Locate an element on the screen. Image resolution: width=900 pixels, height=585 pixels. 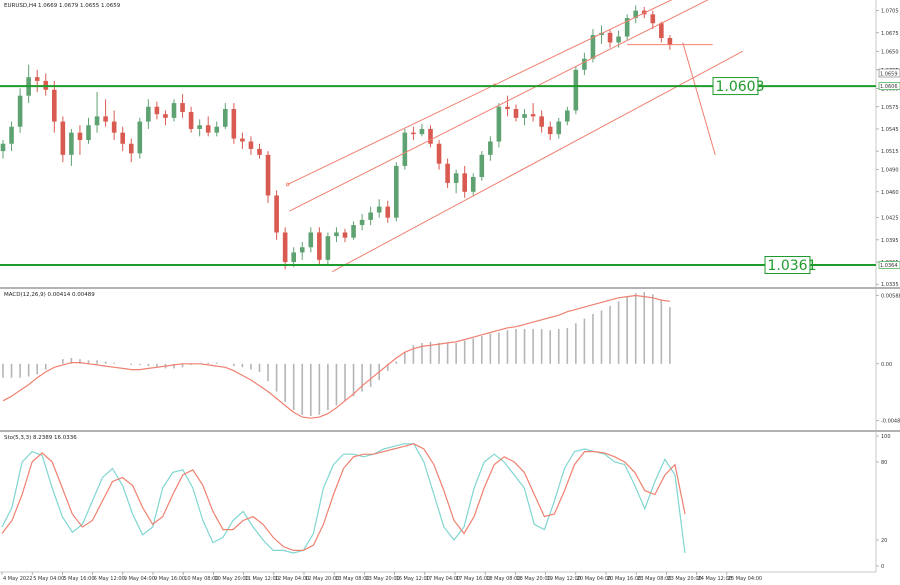
current-price-tag: 1.0659 is located at coordinates (889, 73).